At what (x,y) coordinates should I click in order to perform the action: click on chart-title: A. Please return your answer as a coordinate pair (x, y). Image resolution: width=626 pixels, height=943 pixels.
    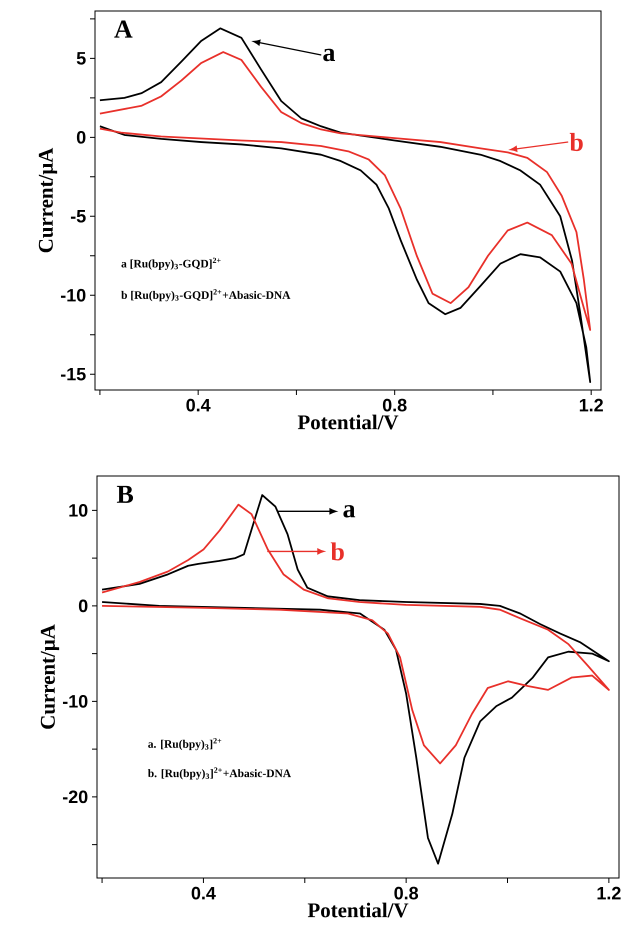
    Looking at the image, I should click on (123, 29).